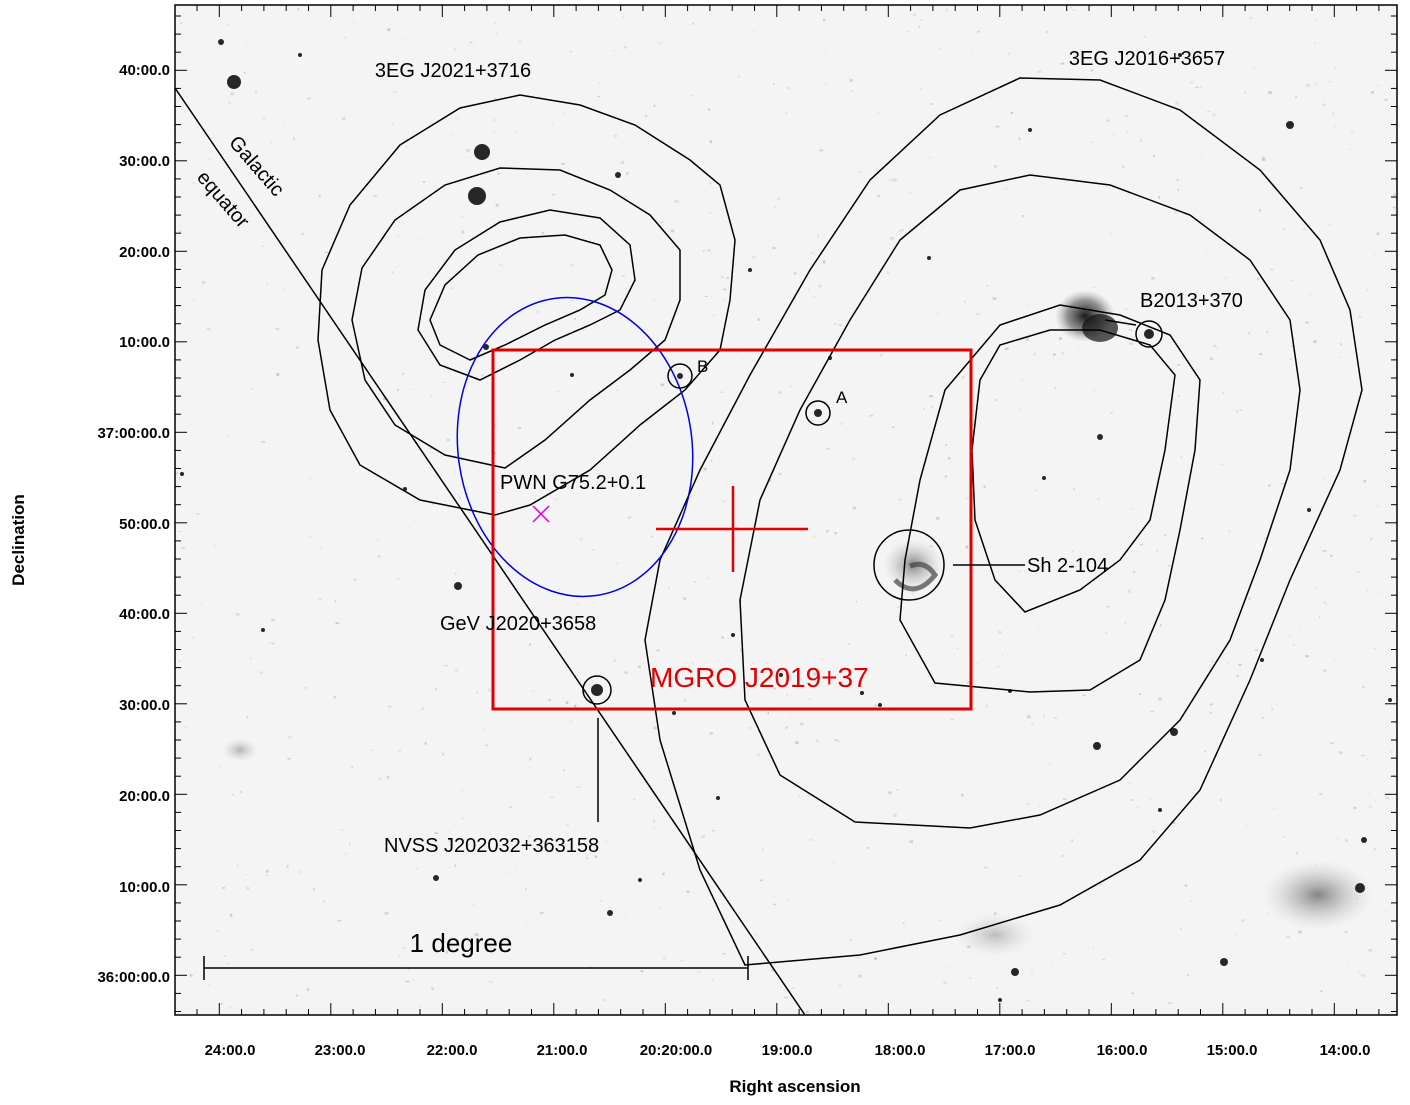 This screenshot has width=1410, height=1105. I want to click on sh2-104-shell, so click(916, 576).